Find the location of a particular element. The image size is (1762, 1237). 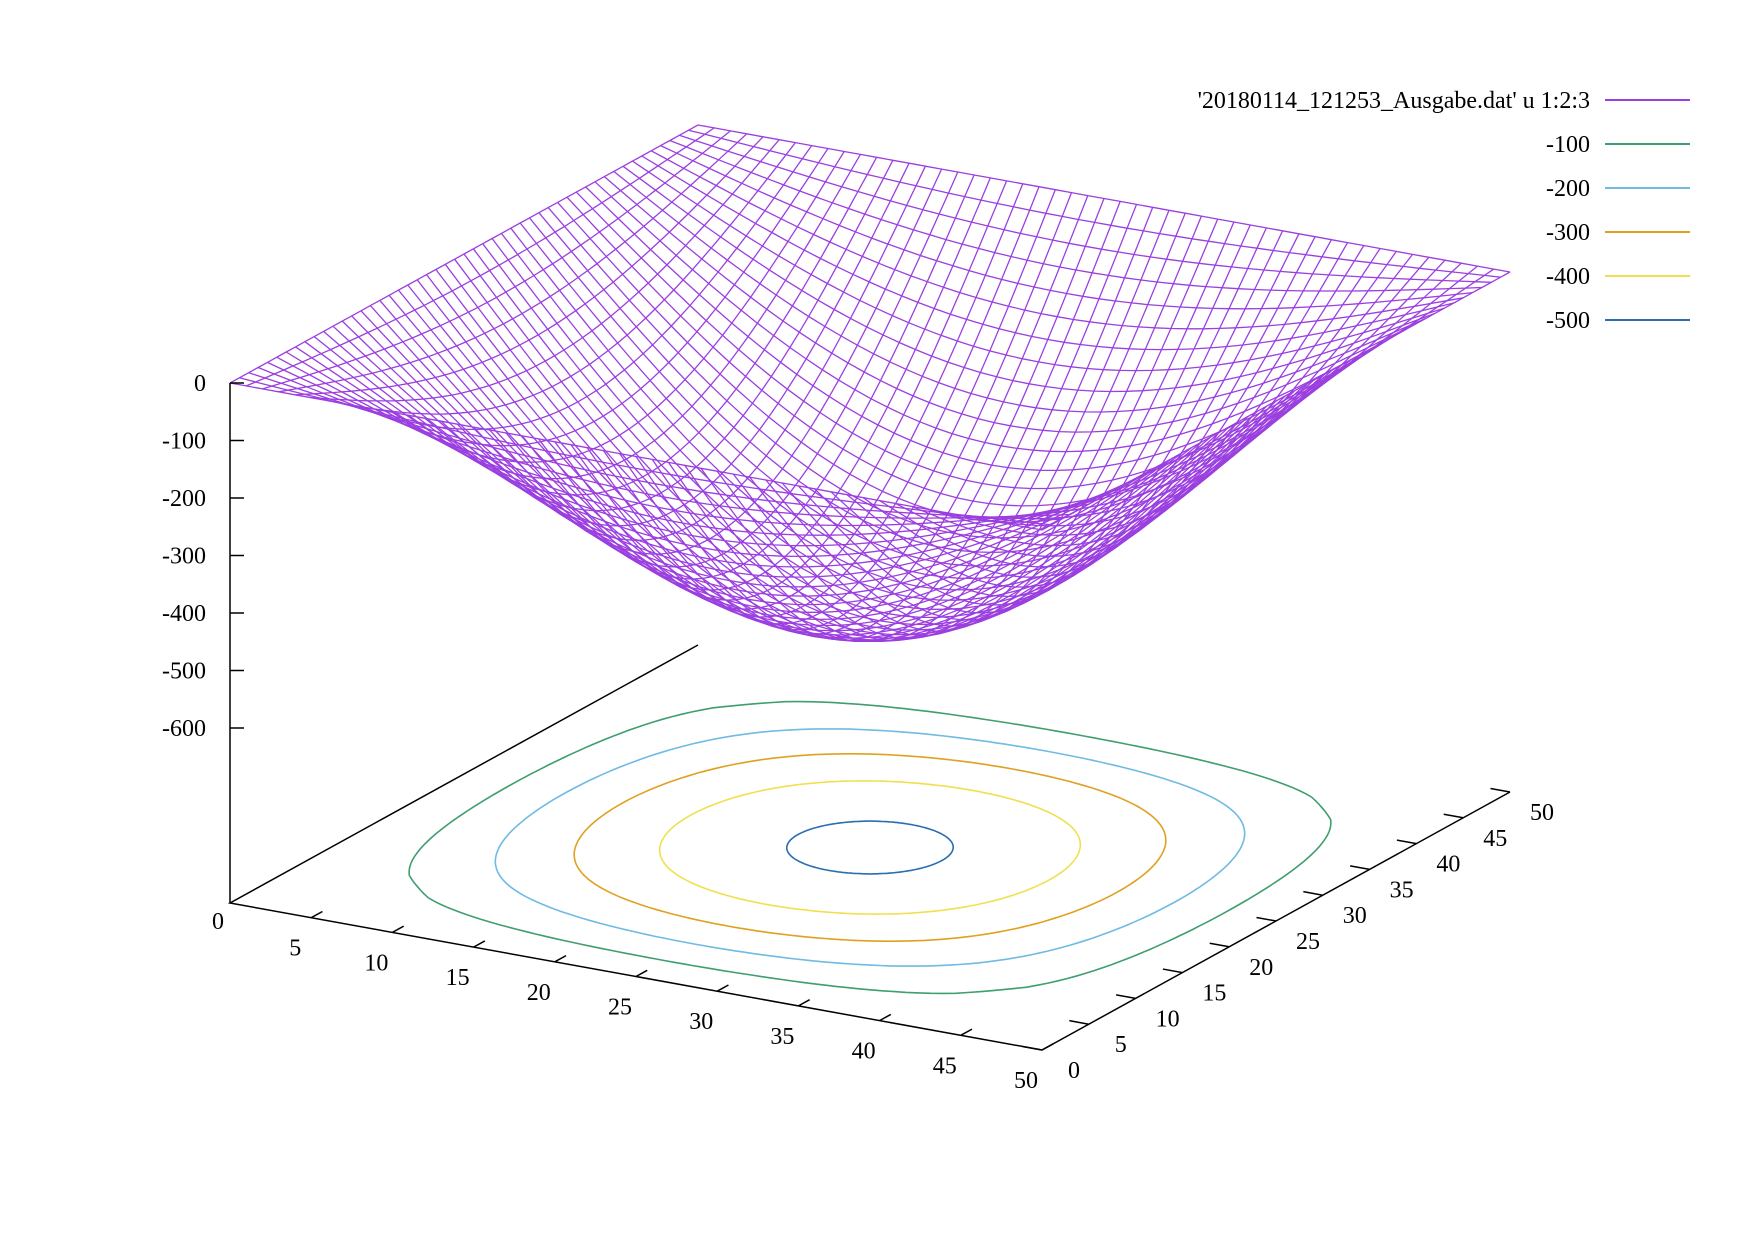

z-tick-label: -100 is located at coordinates (184, 442).